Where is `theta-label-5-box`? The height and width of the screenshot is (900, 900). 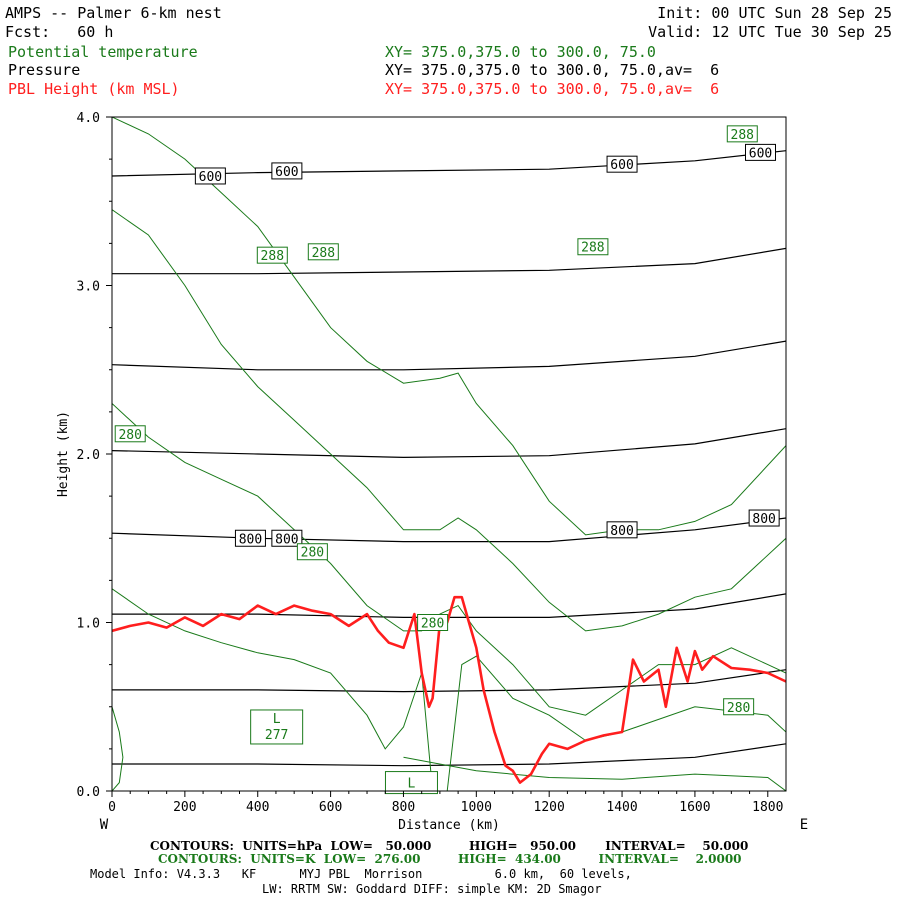 theta-label-5-box is located at coordinates (312, 552).